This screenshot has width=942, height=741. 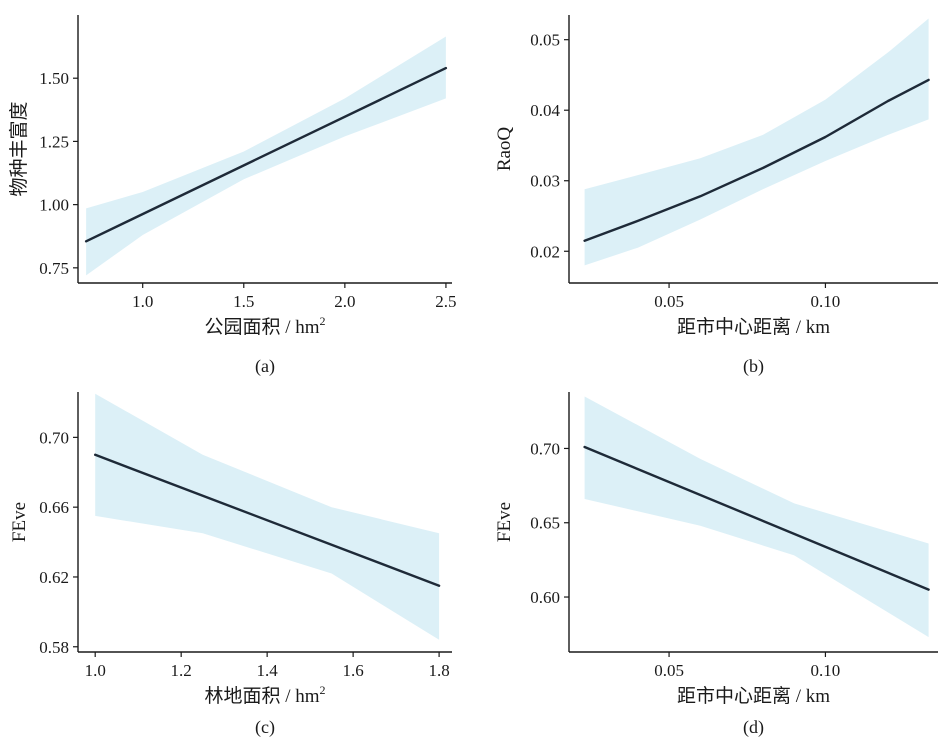 I want to click on x-tick-label: 1.2, so click(x=181, y=670).